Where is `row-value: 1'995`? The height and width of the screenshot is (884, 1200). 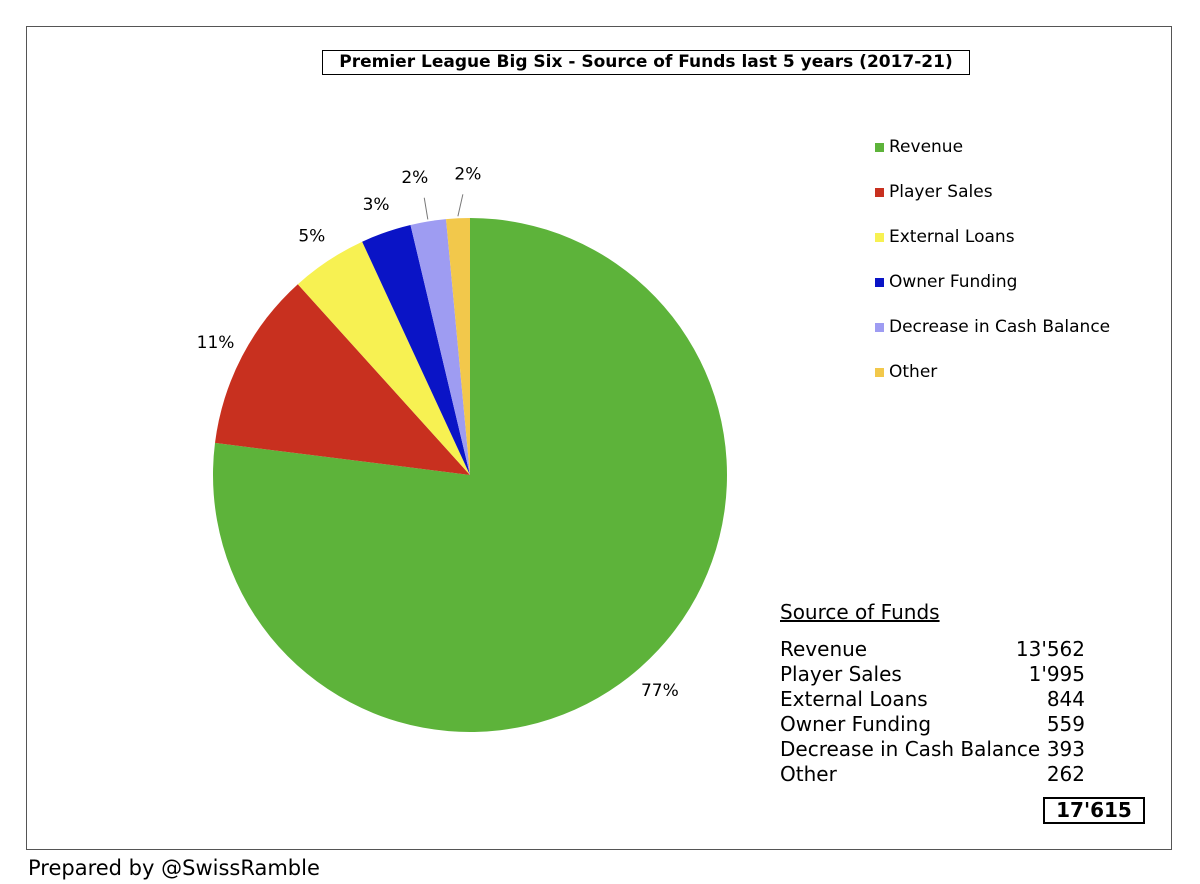
row-value: 1'995 is located at coordinates (1056, 674).